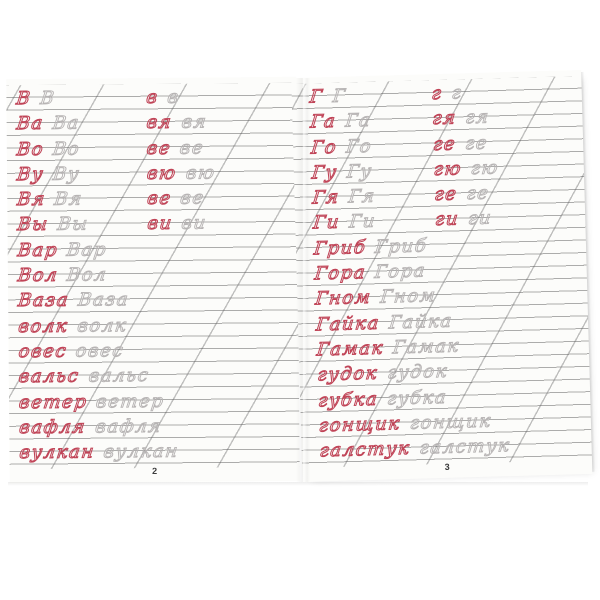 The image size is (600, 600). Describe the element at coordinates (464, 219) in the screenshot. I see `syllable-pair-side: ги ги` at that location.